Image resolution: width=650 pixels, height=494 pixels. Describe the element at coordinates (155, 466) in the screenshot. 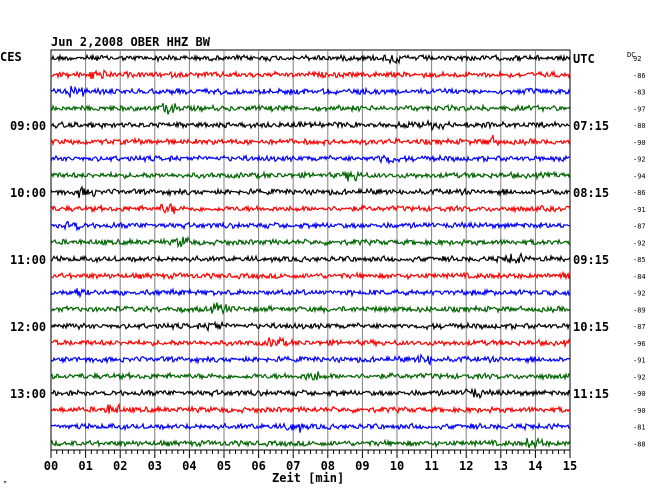

I see `x-tick-label: 03` at that location.